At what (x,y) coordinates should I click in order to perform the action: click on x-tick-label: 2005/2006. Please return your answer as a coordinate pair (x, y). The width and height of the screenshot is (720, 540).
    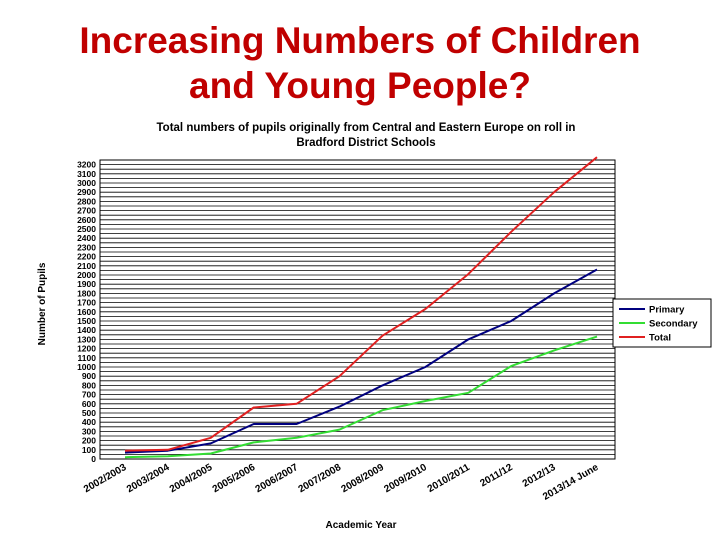
    Looking at the image, I should click on (234, 478).